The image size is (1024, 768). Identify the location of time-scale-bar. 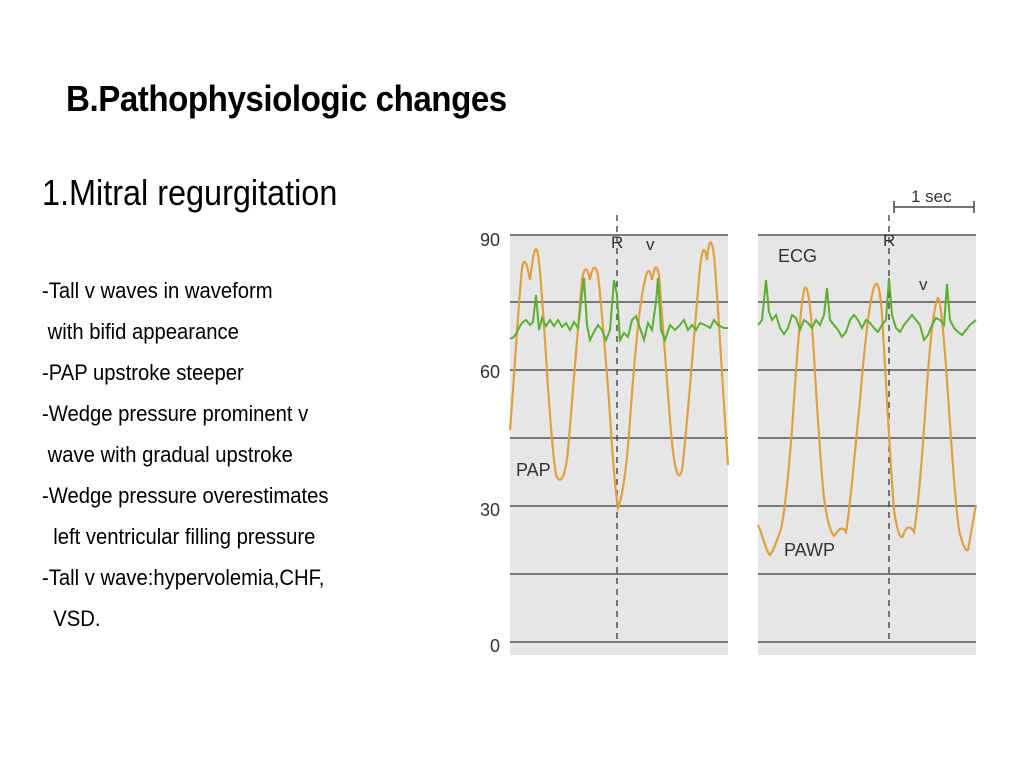
(934, 207).